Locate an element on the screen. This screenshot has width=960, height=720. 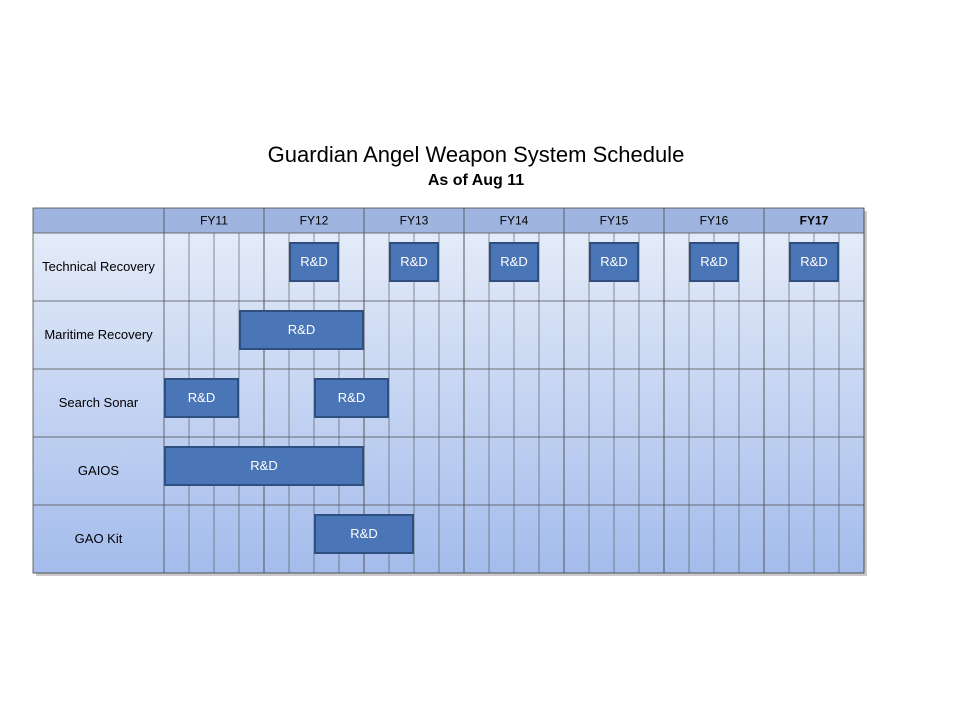
period-label: FY11 is located at coordinates (214, 221).